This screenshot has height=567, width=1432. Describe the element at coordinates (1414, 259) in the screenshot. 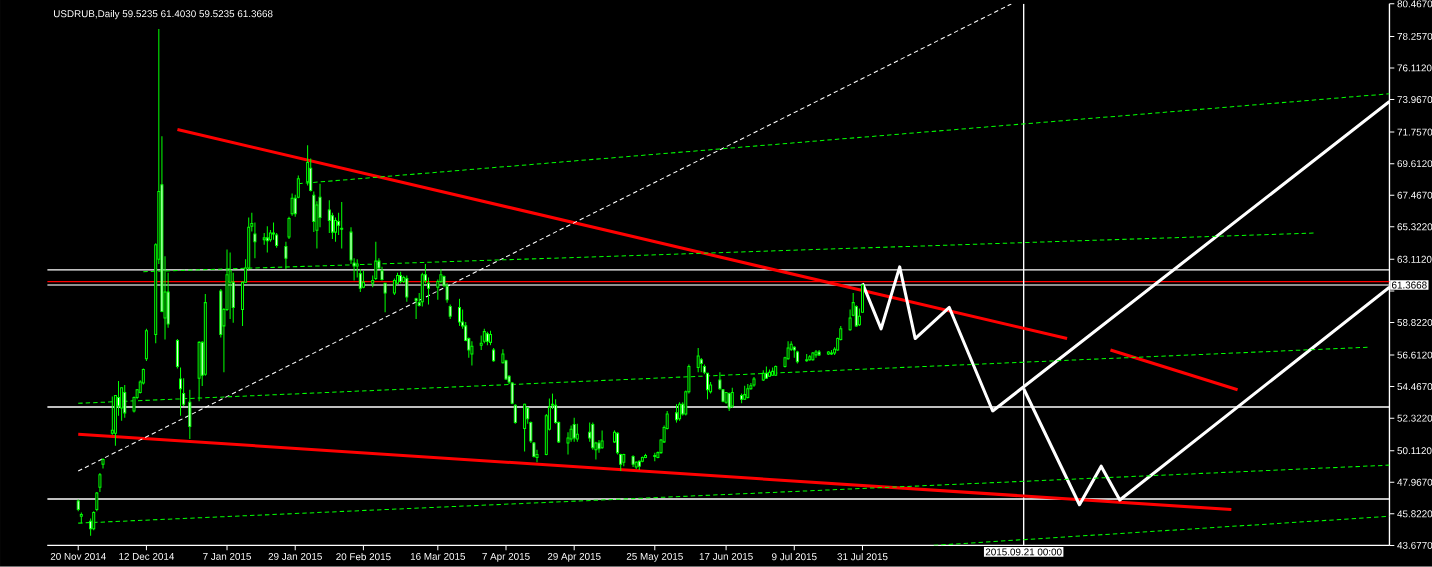

I see `y-tick-label: 63.1120` at that location.